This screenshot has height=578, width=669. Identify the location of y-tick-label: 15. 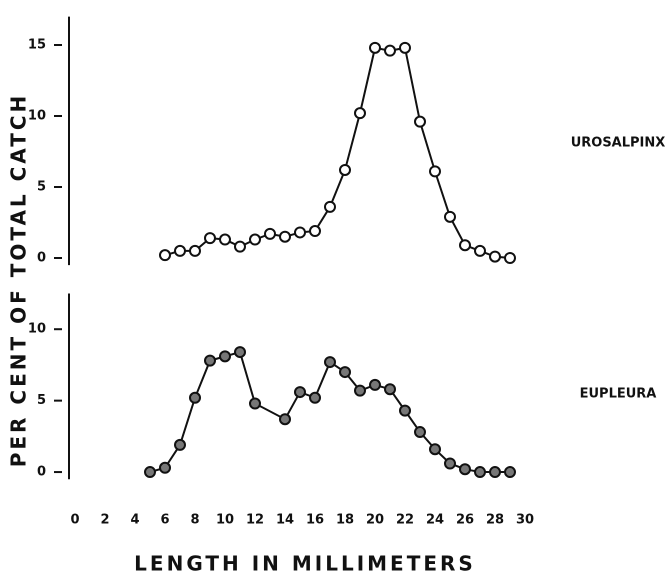
(37, 45).